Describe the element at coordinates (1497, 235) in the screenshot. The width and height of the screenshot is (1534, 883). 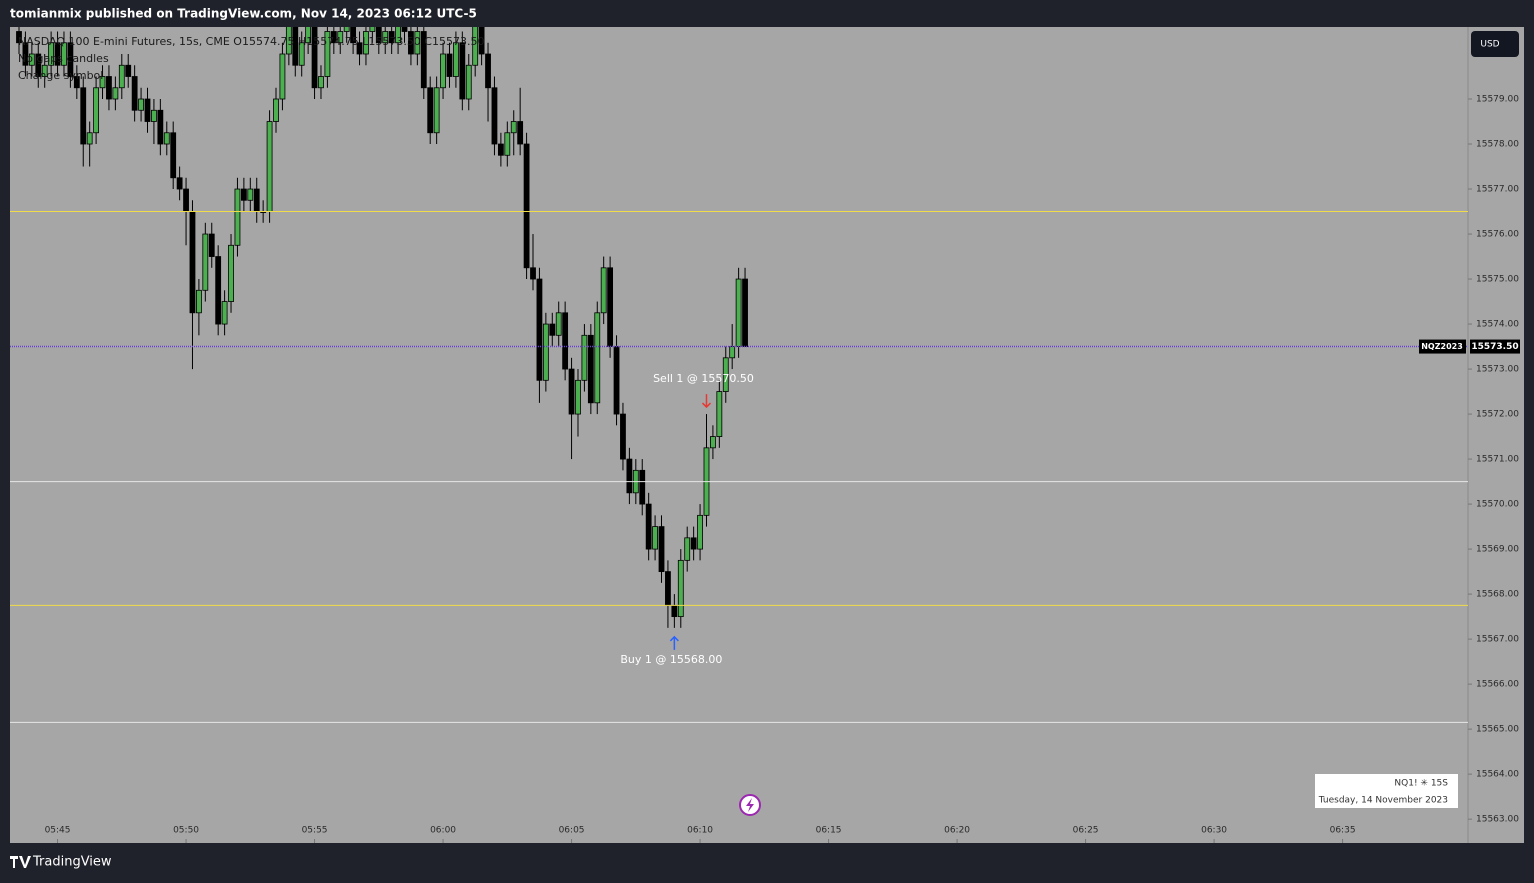
I see `y-tick-label: 15576.00` at that location.